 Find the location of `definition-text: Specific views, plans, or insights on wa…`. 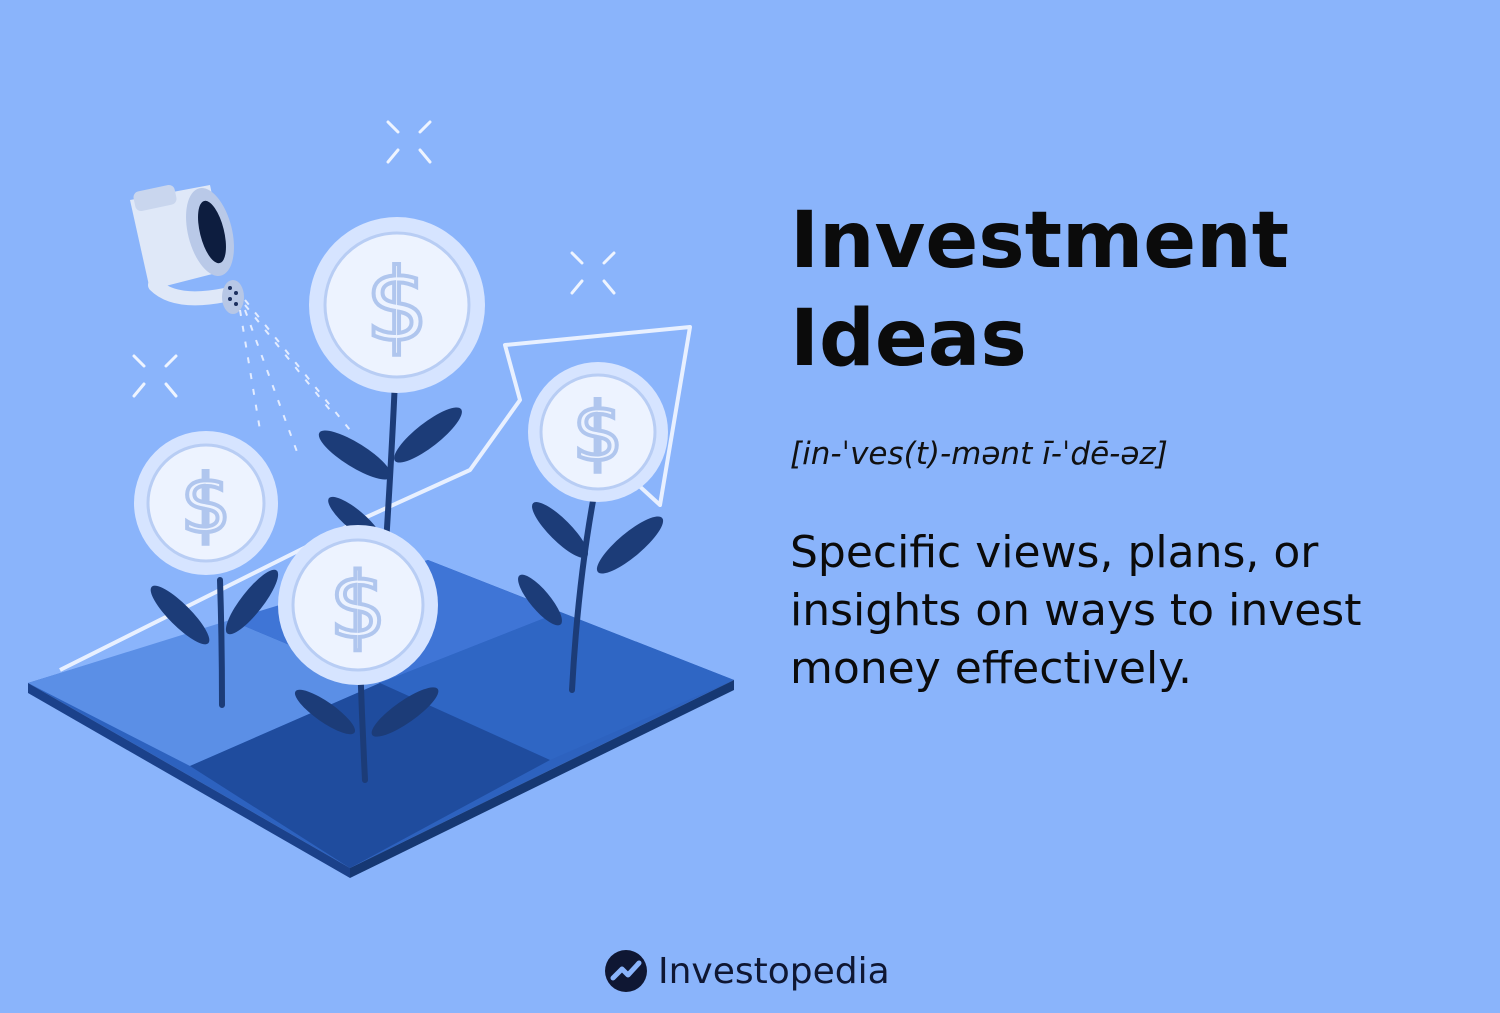

definition-text: Specific views, plans, or insights on wa… is located at coordinates (1076, 610).